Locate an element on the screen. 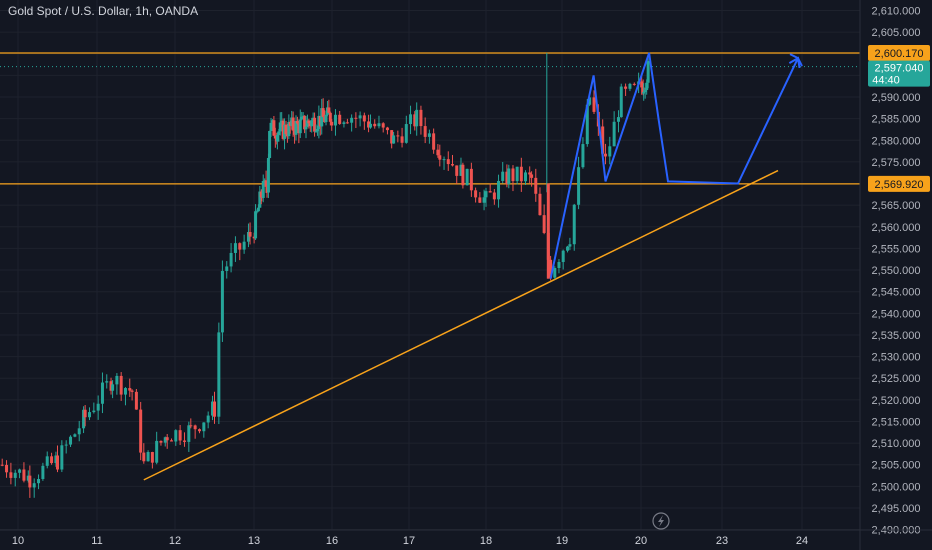  flash-icon is located at coordinates (661, 521).